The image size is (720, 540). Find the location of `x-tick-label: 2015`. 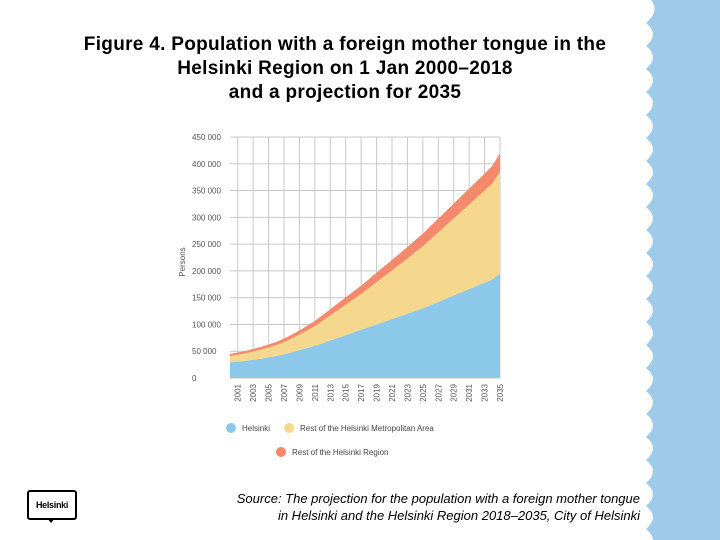

x-tick-label: 2015 is located at coordinates (346, 392).